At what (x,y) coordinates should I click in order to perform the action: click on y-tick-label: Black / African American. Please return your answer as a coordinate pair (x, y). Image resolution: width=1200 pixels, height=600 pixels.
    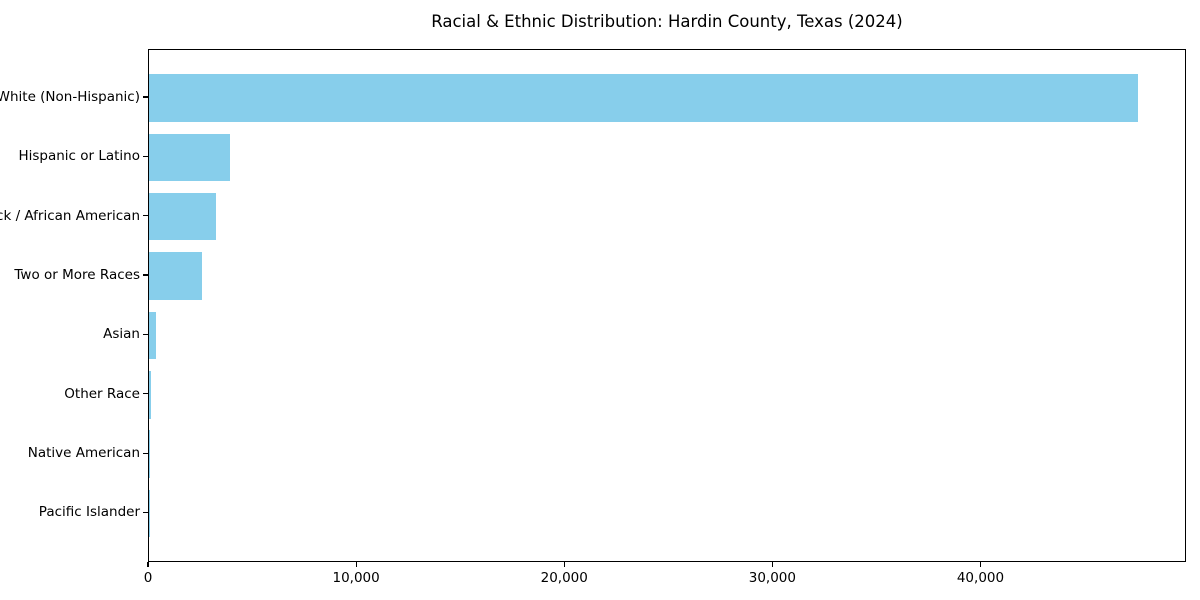
    Looking at the image, I should click on (70, 215).